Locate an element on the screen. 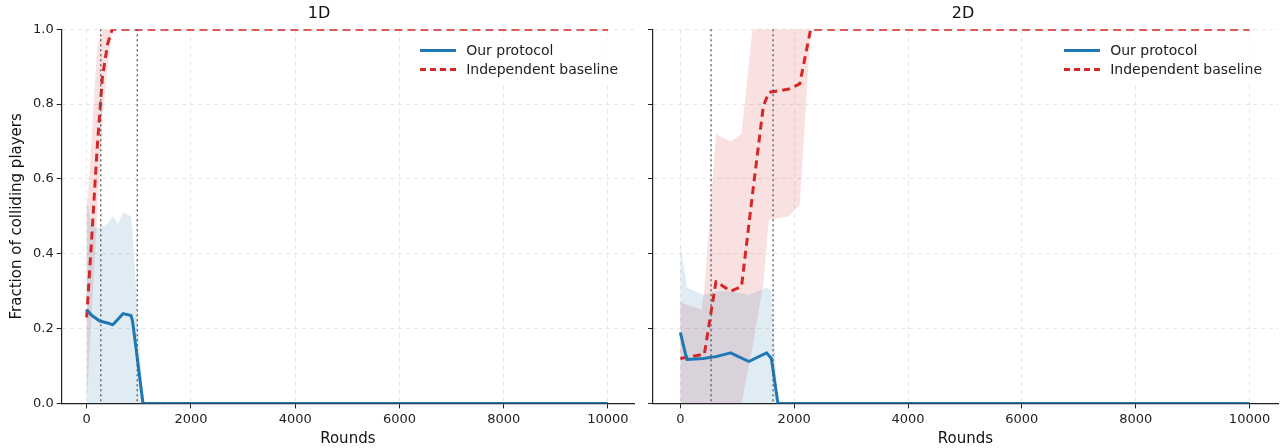 The image size is (1288, 448). y-tick-label: 1.0 is located at coordinates (43, 28).